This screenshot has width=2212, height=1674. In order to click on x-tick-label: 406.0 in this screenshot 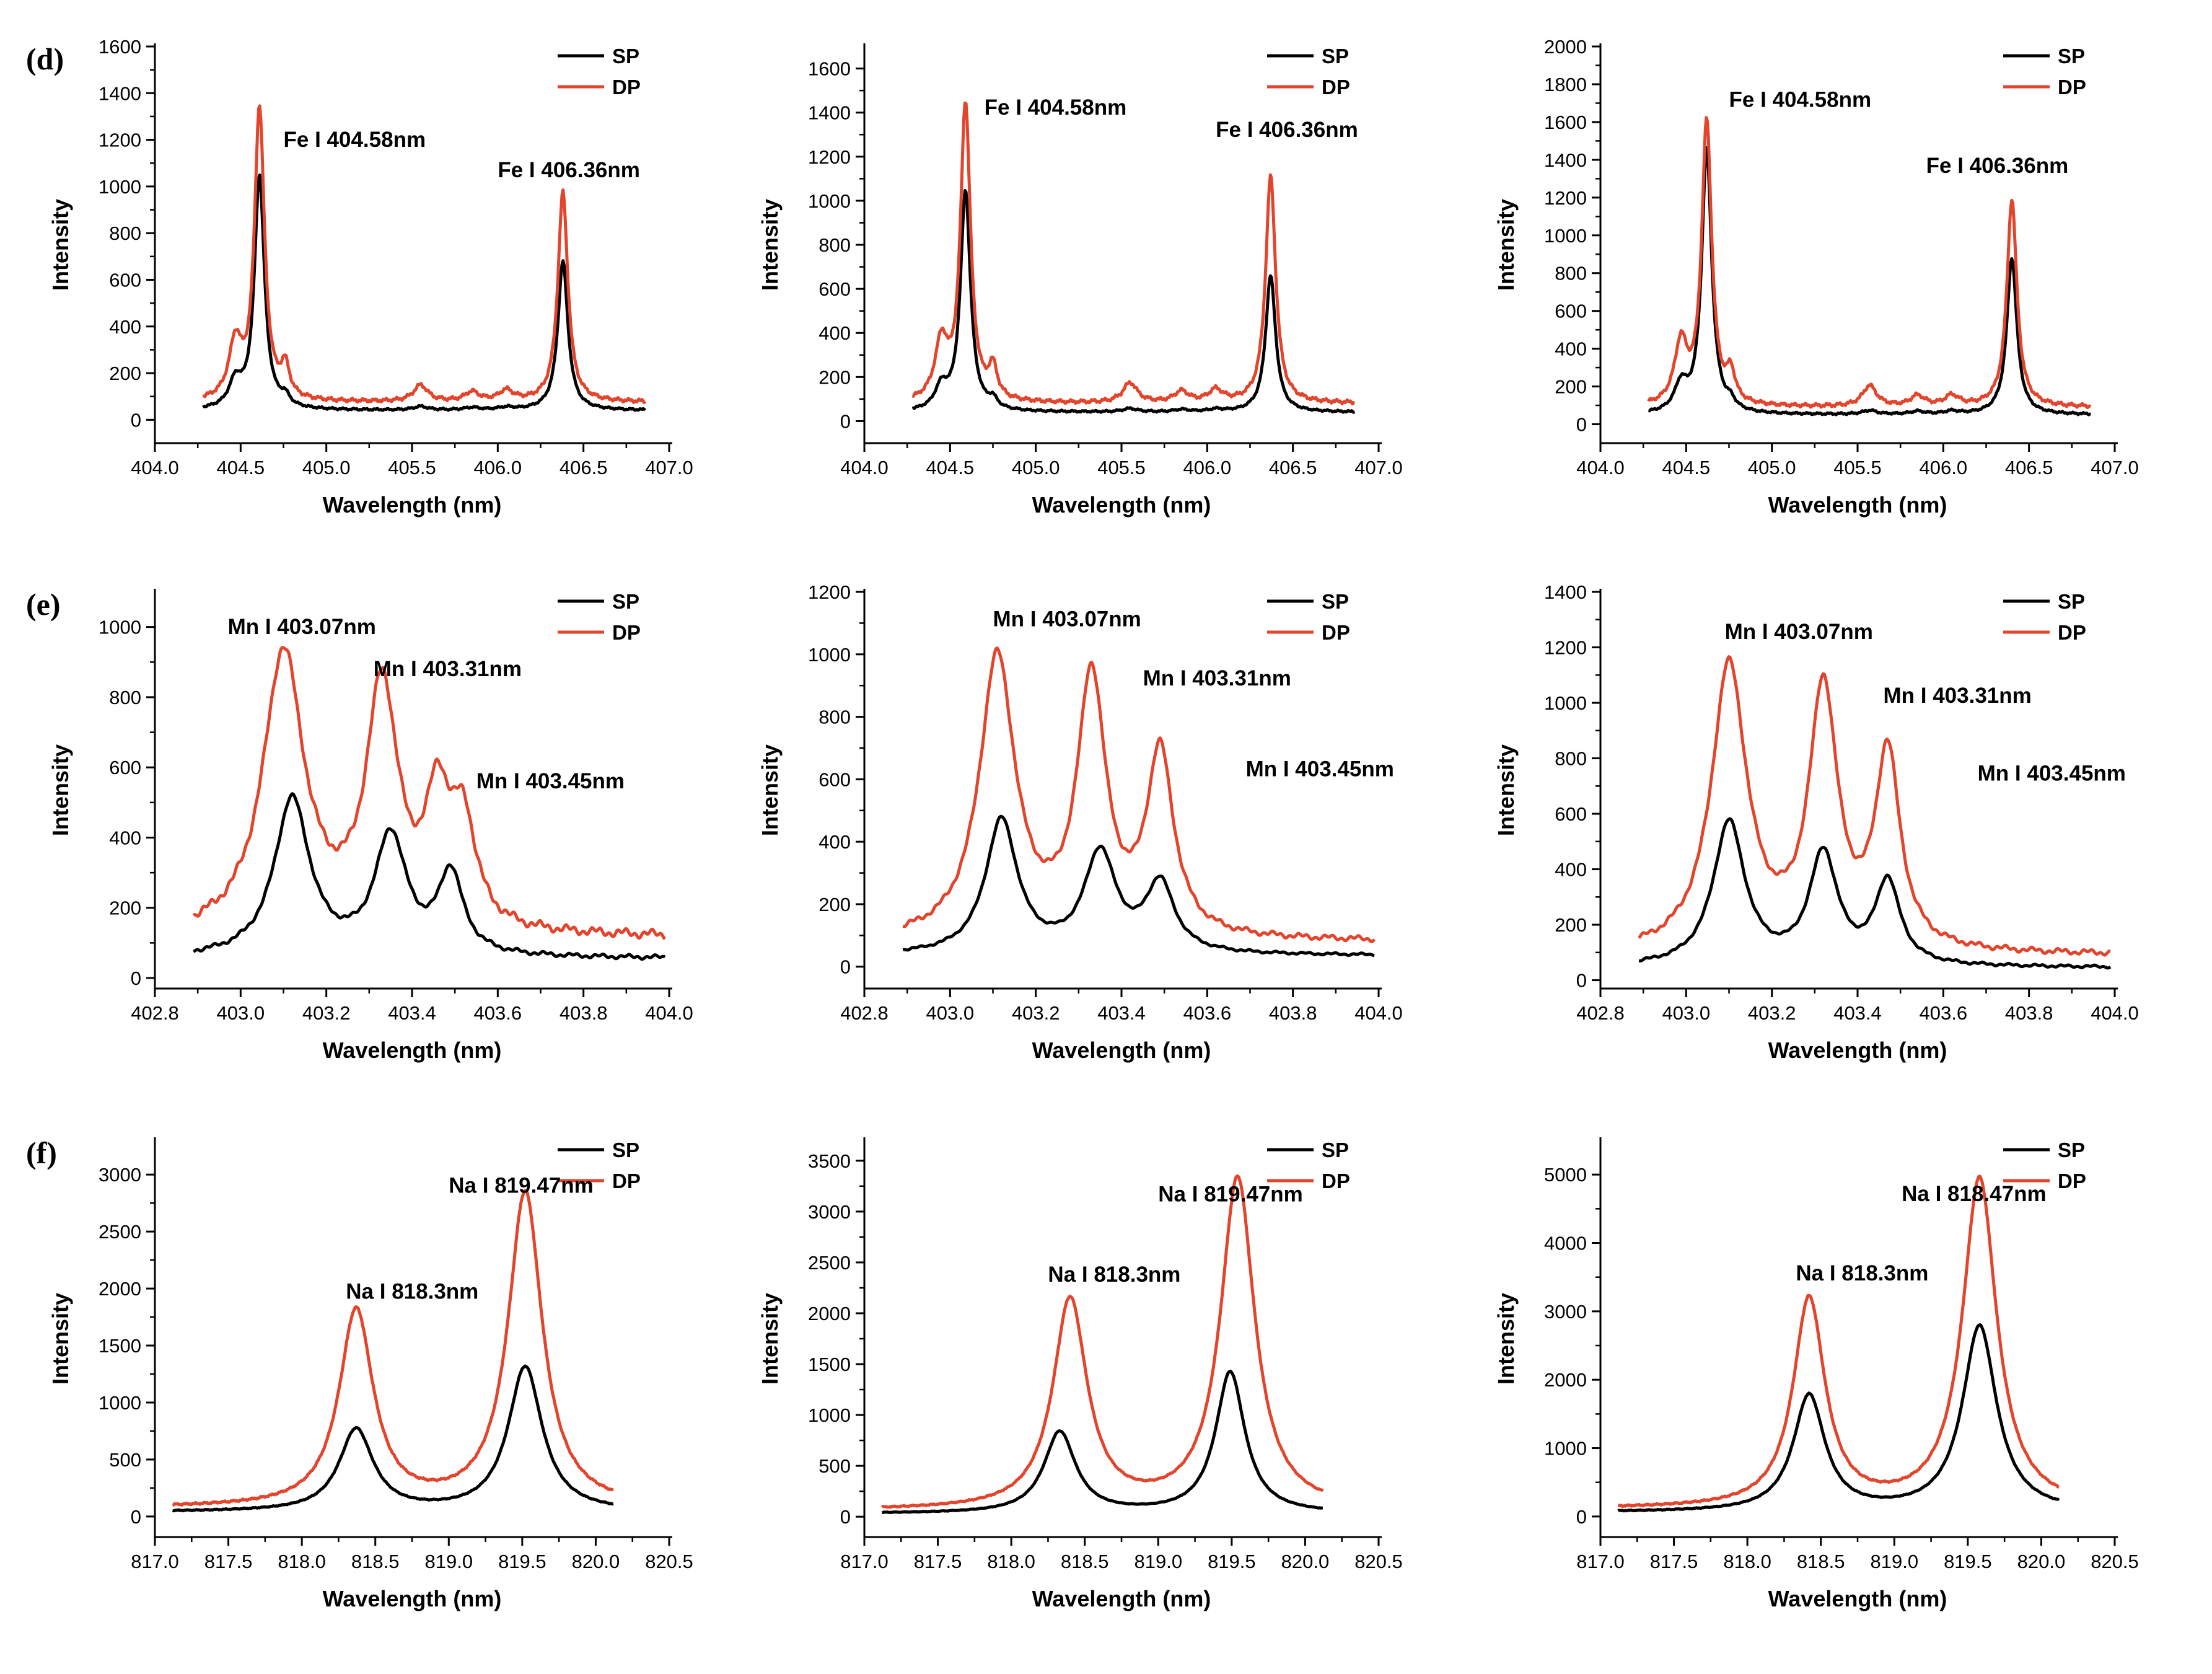, I will do `click(1207, 467)`.